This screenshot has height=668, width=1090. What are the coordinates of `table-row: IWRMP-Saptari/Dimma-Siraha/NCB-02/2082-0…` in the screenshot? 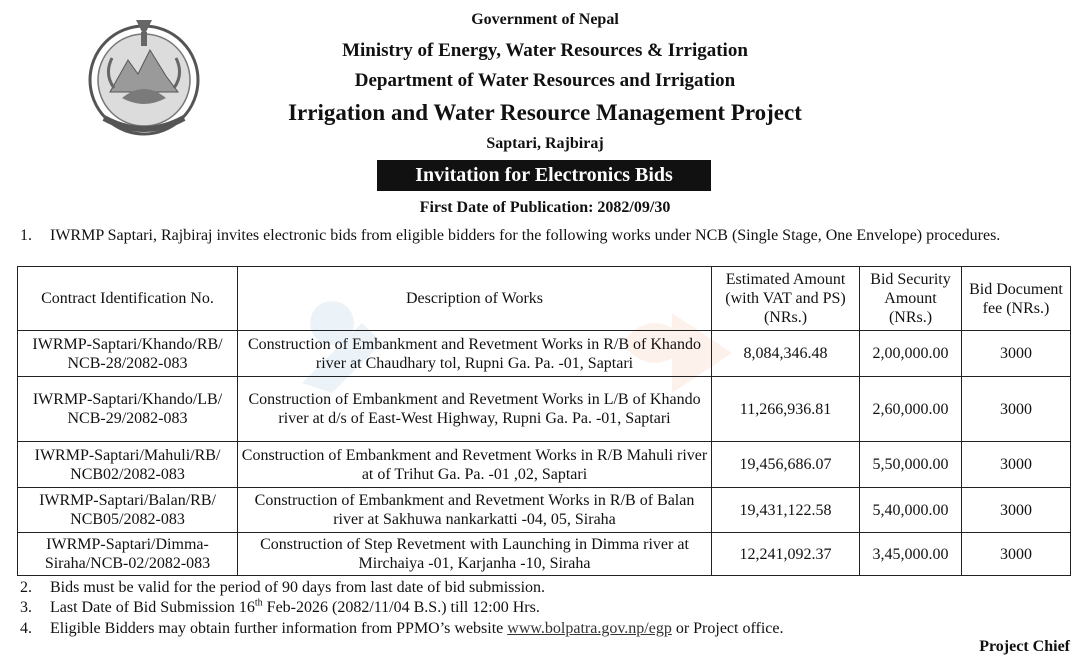 It's located at (544, 554).